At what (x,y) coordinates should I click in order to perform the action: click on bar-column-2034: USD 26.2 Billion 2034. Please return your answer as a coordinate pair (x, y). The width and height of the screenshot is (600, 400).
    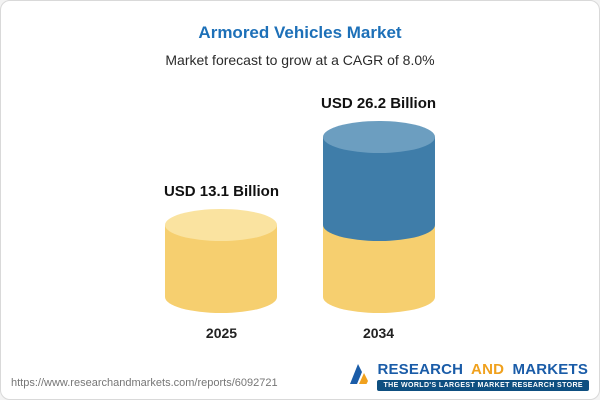
    Looking at the image, I should click on (378, 218).